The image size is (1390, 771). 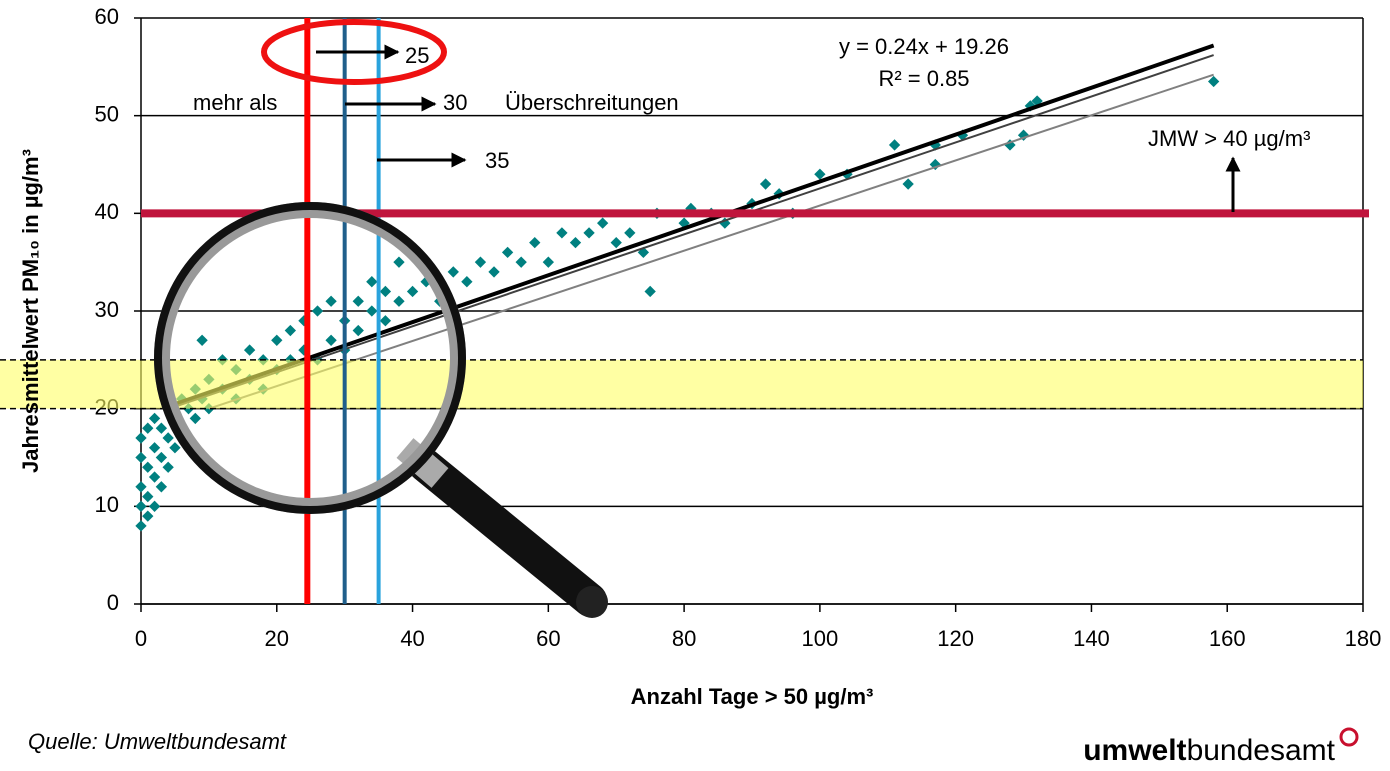 What do you see at coordinates (113, 602) in the screenshot?
I see `y-tick-label: 0` at bounding box center [113, 602].